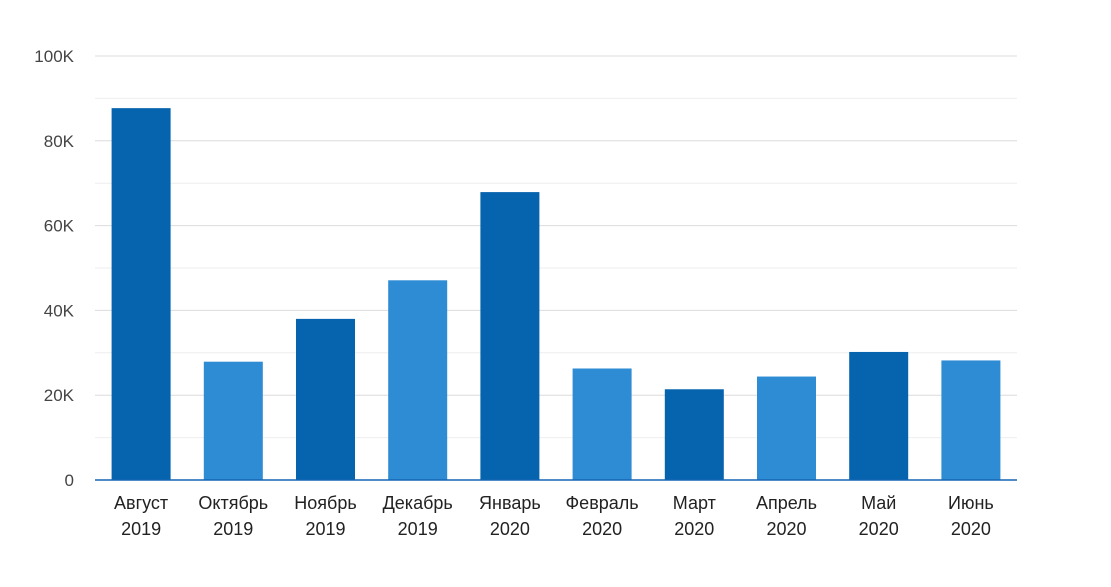 This screenshot has height=587, width=1111. What do you see at coordinates (325, 516) in the screenshot?
I see `x-tick-label: Ноябрь 2019` at bounding box center [325, 516].